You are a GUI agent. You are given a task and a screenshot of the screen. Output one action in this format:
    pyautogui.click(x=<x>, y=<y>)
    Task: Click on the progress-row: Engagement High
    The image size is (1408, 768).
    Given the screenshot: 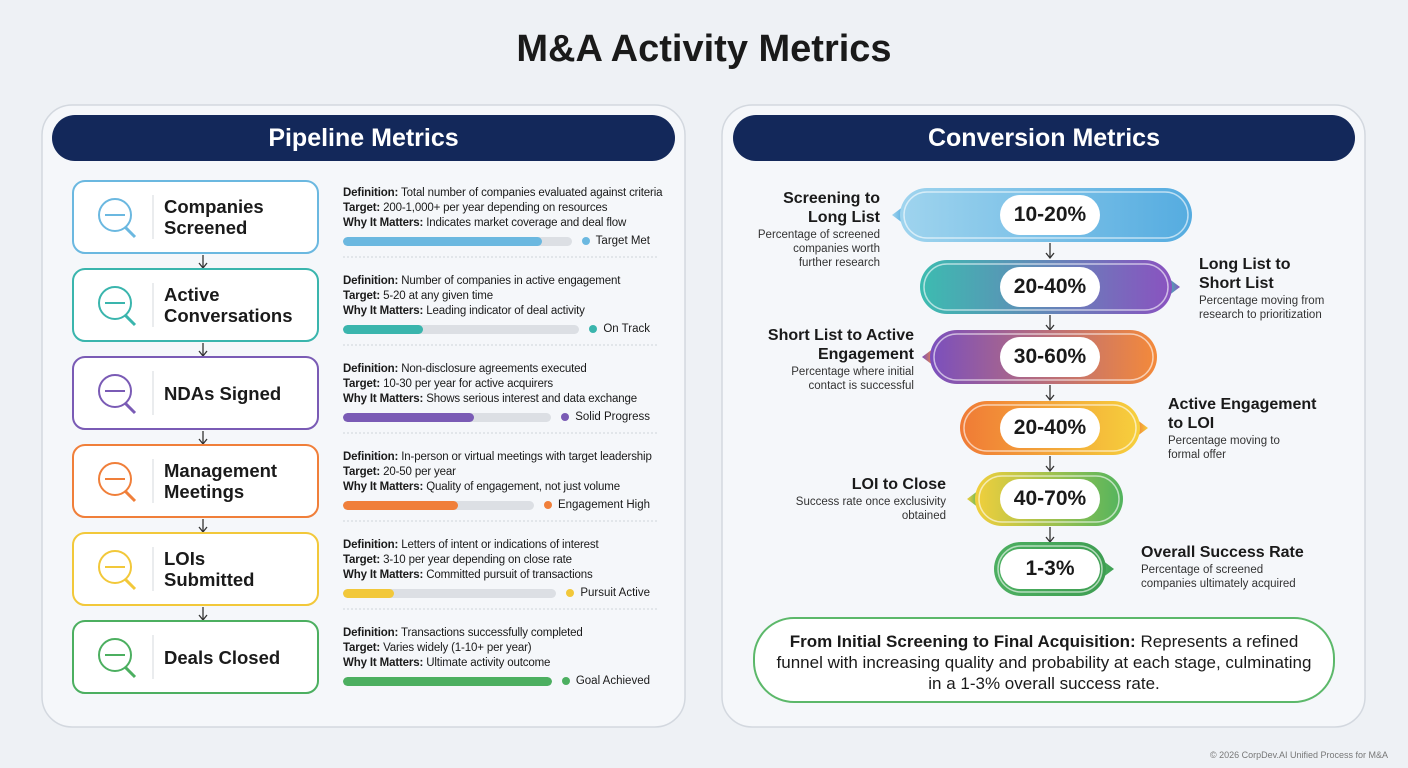 What is the action you would take?
    pyautogui.click(x=496, y=505)
    